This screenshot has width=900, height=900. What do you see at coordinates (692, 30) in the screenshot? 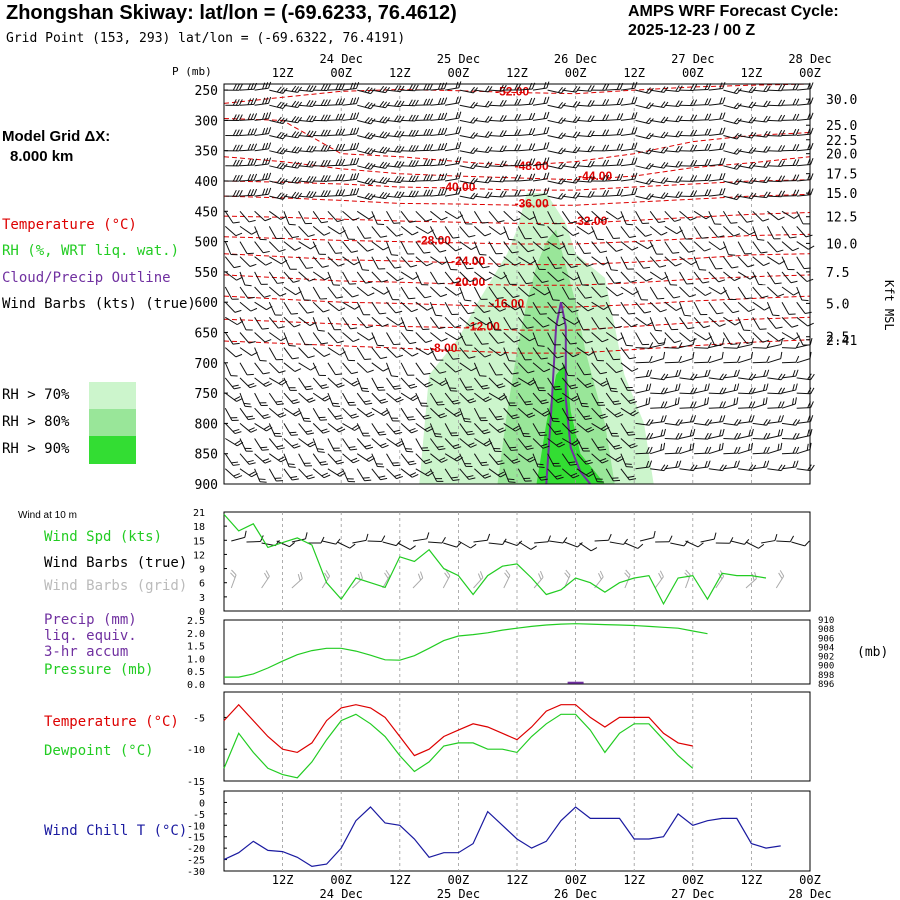
I see `cycle-value: 2025-12-23 / 00 Z` at bounding box center [692, 30].